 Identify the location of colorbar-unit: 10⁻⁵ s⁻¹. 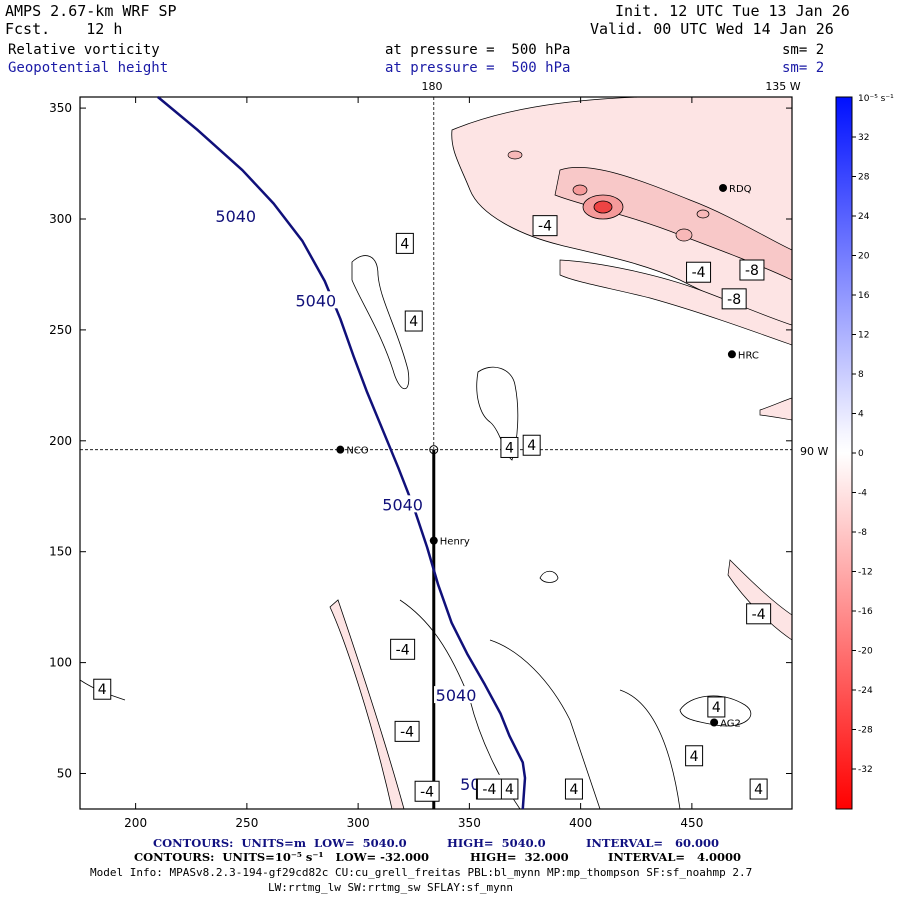
(876, 99).